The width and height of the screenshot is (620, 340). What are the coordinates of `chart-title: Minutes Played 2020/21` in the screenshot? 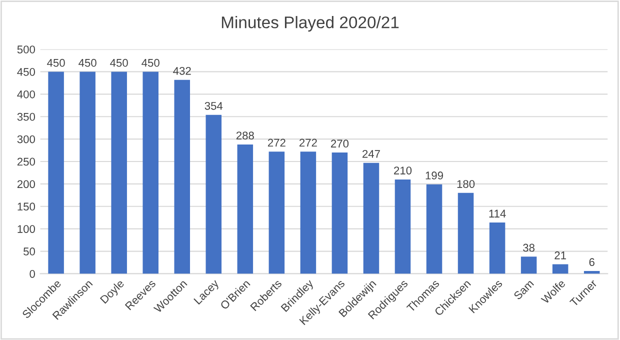 It's located at (310, 24).